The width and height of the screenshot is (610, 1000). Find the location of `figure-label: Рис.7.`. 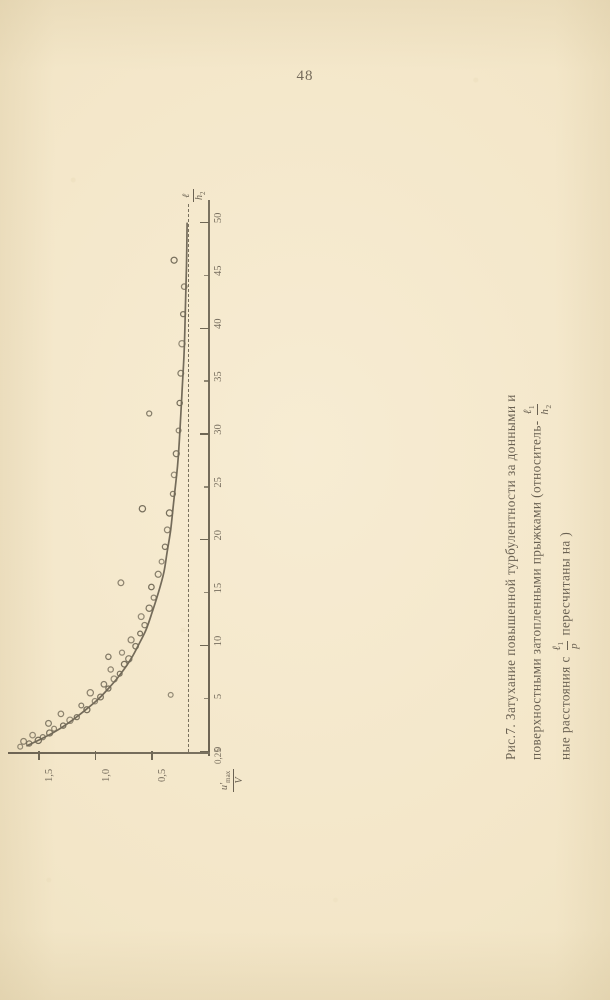

figure-label: Рис.7. is located at coordinates (510, 741).